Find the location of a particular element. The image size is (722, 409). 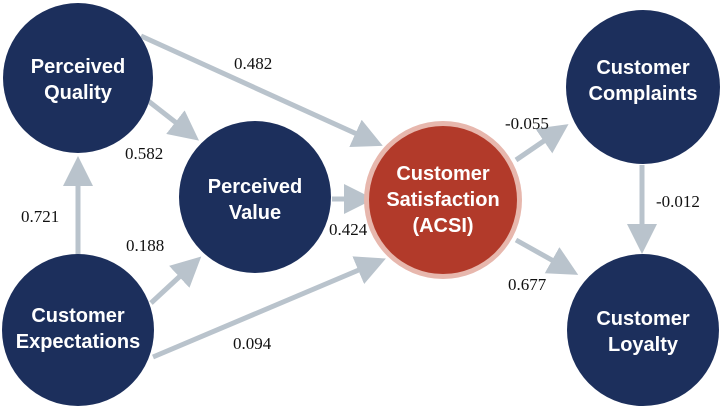

coefficient-quality-to-value: 0.582 is located at coordinates (144, 153).